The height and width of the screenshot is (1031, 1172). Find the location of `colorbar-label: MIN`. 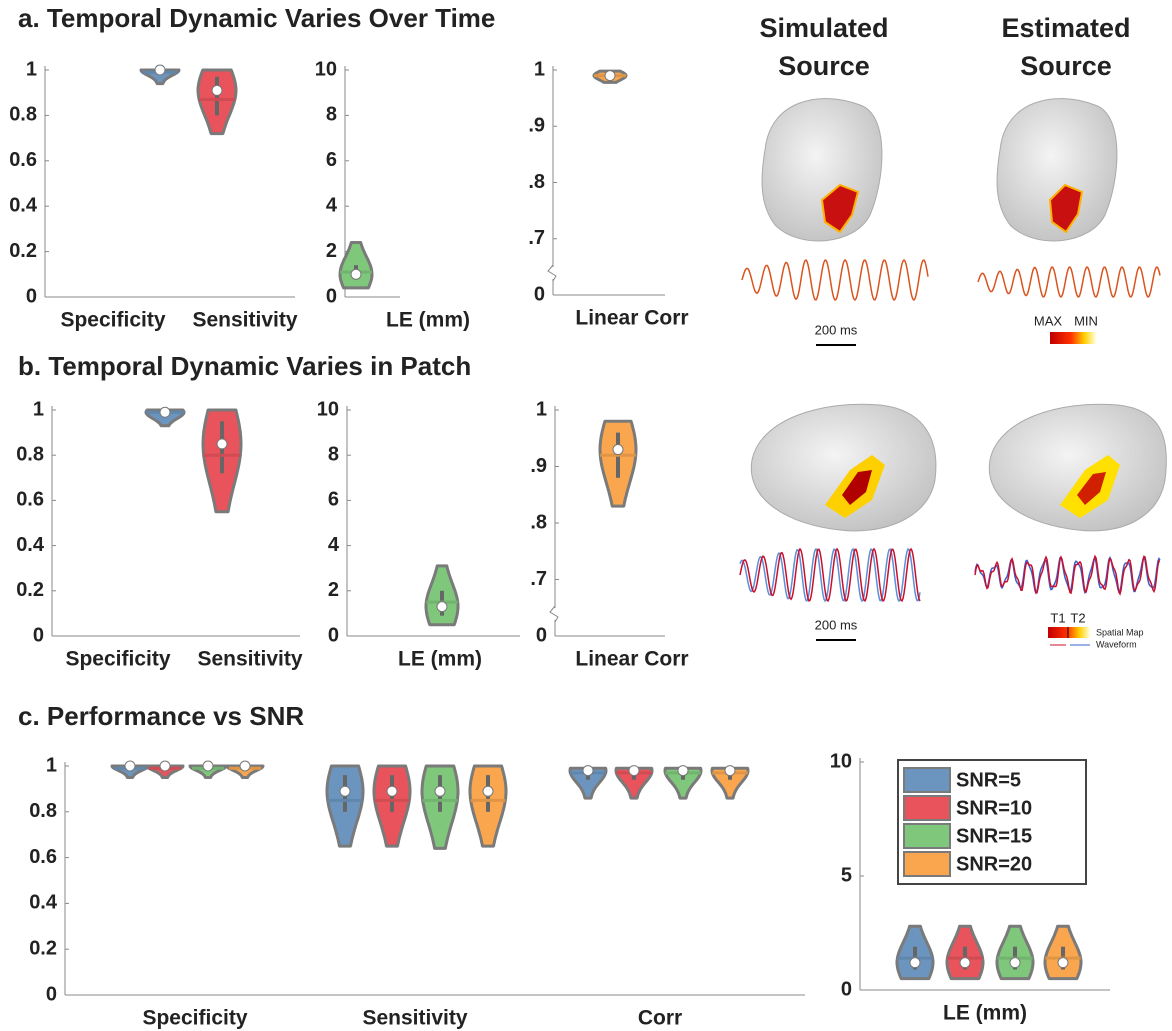

colorbar-label: MIN is located at coordinates (1086, 320).